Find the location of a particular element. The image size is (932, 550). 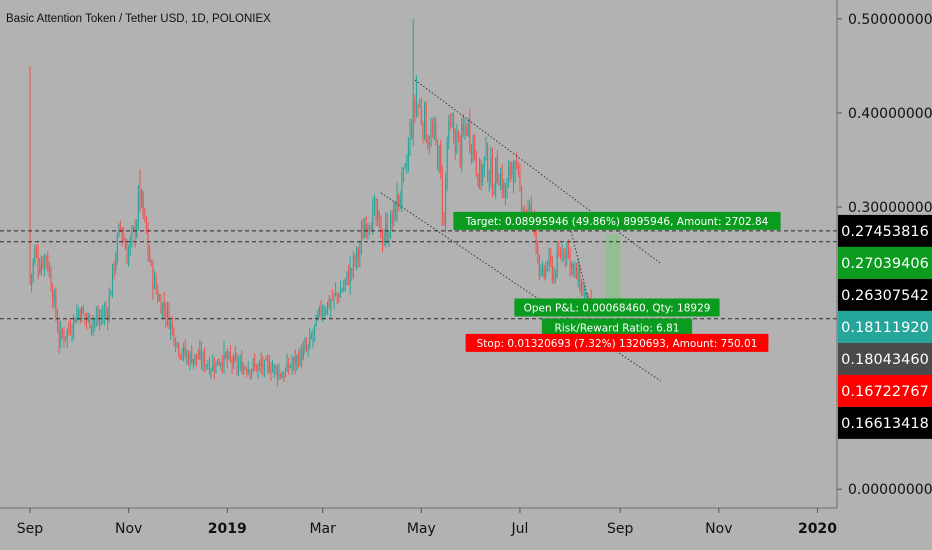

price-badge: 0.18043460 is located at coordinates (885, 358).